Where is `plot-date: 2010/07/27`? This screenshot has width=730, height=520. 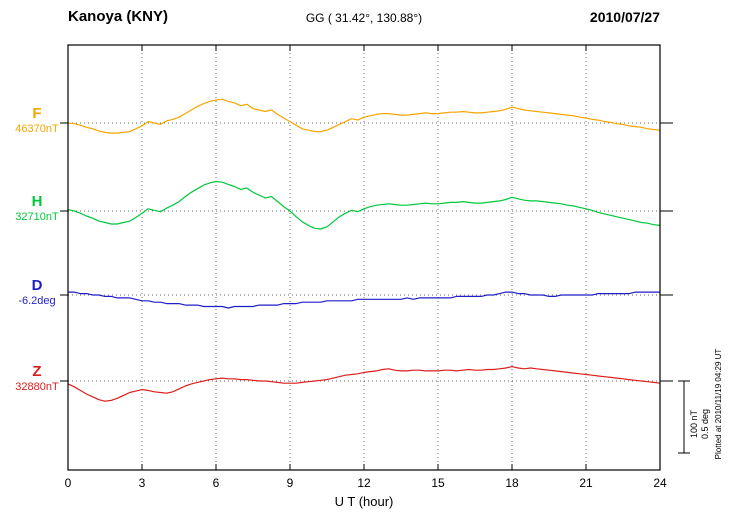
plot-date: 2010/07/27 is located at coordinates (624, 17).